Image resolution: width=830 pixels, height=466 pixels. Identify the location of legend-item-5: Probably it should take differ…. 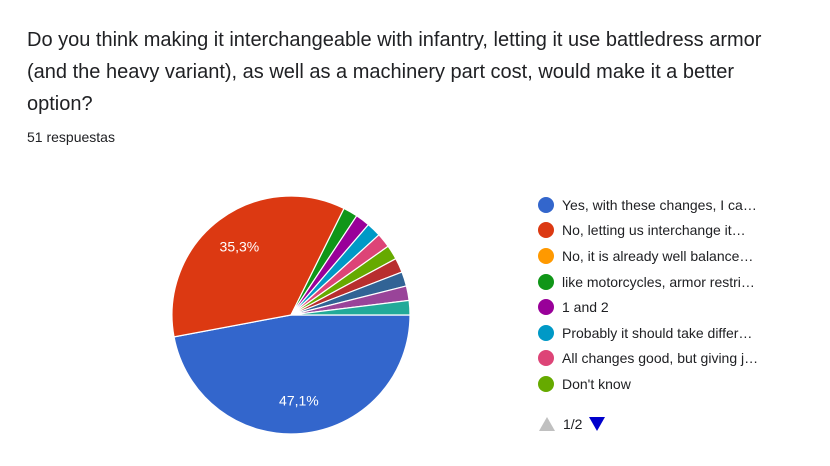
(648, 333).